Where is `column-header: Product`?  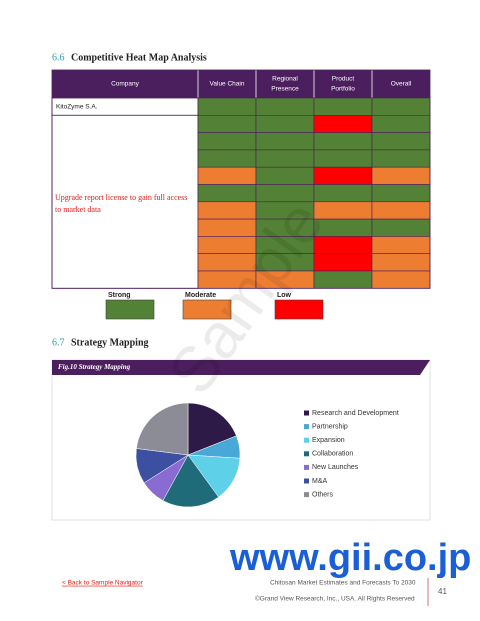
column-header: Product is located at coordinates (343, 79).